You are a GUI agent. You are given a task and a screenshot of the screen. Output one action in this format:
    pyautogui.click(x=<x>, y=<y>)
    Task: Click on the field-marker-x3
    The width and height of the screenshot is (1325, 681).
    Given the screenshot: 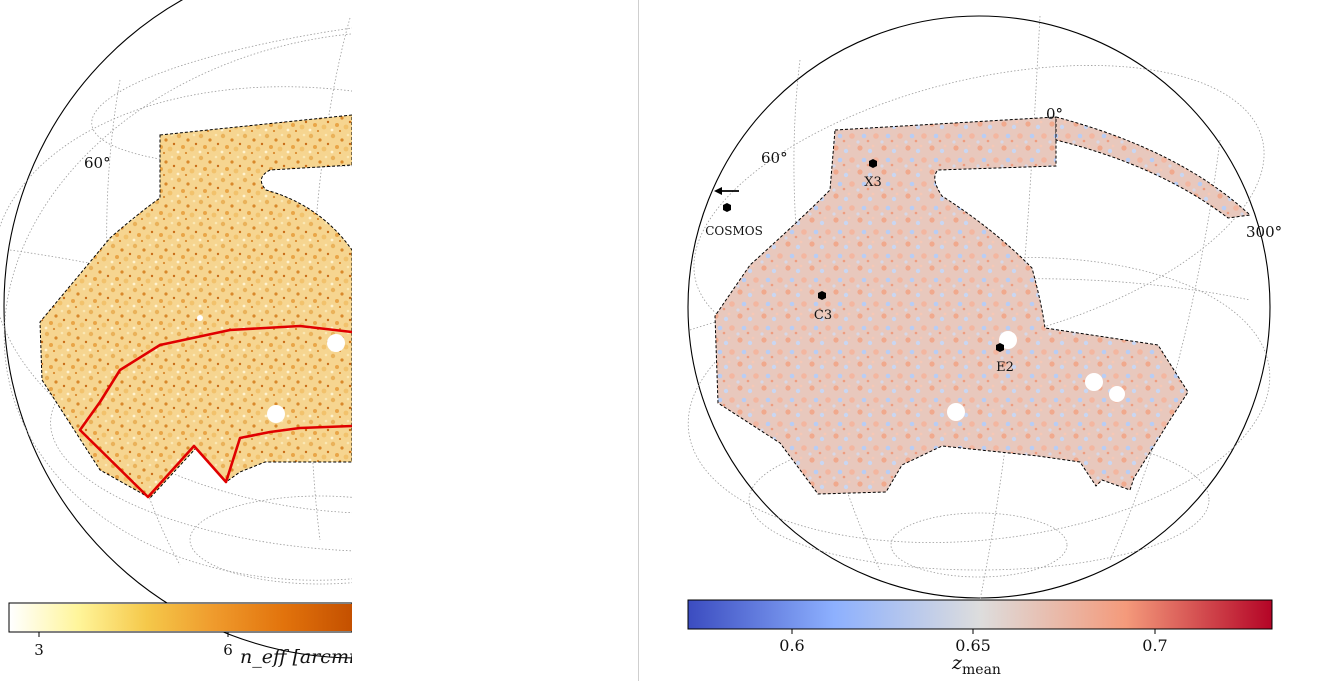 What is the action you would take?
    pyautogui.click(x=873, y=163)
    